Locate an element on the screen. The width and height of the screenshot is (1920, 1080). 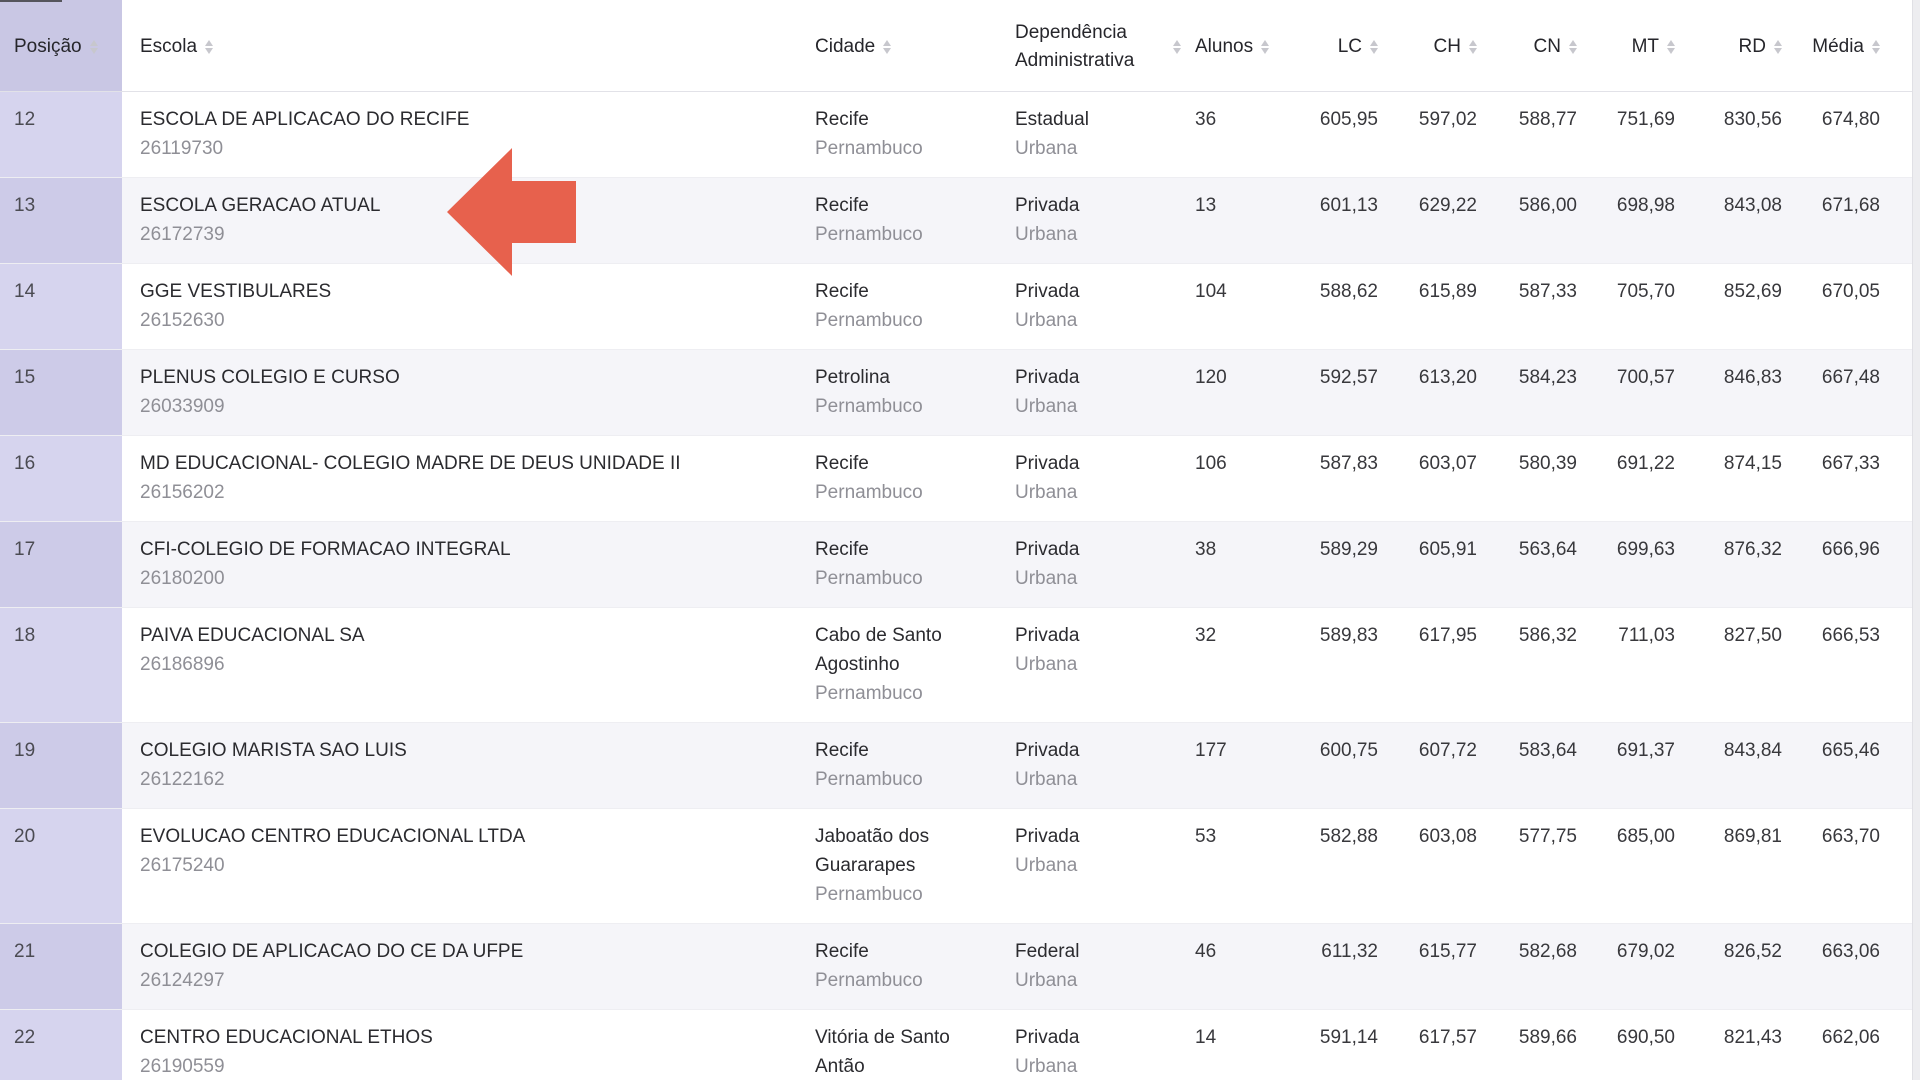
column-header-dependencia: Dependência Administrativa is located at coordinates (1105, 45).